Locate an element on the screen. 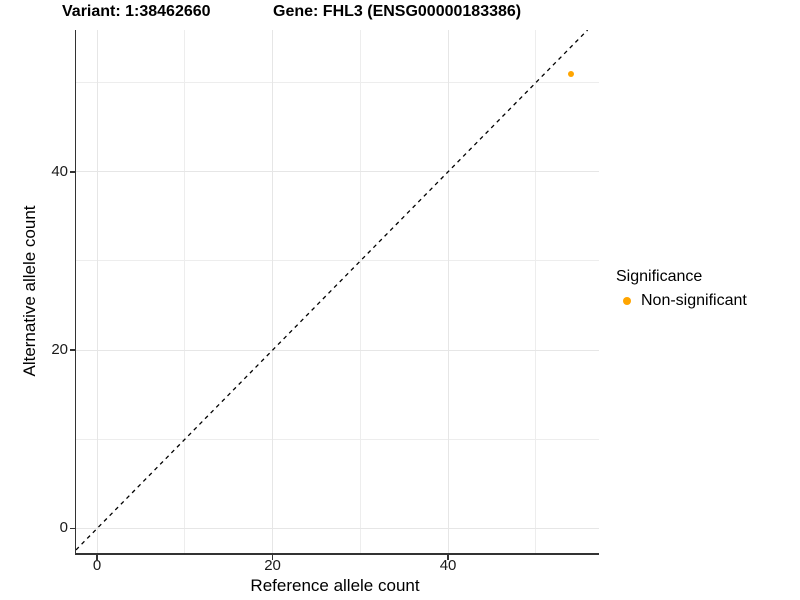  legend-items: Non-significant is located at coordinates (681, 301).